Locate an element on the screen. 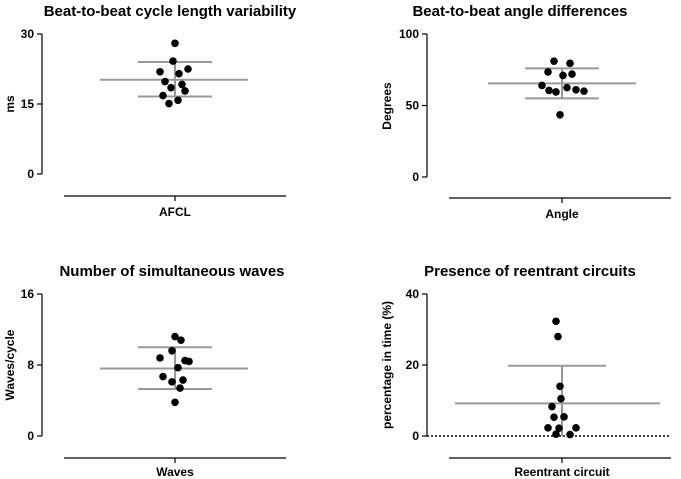  chart-title: Beat-to-beat angle differences is located at coordinates (519, 11).